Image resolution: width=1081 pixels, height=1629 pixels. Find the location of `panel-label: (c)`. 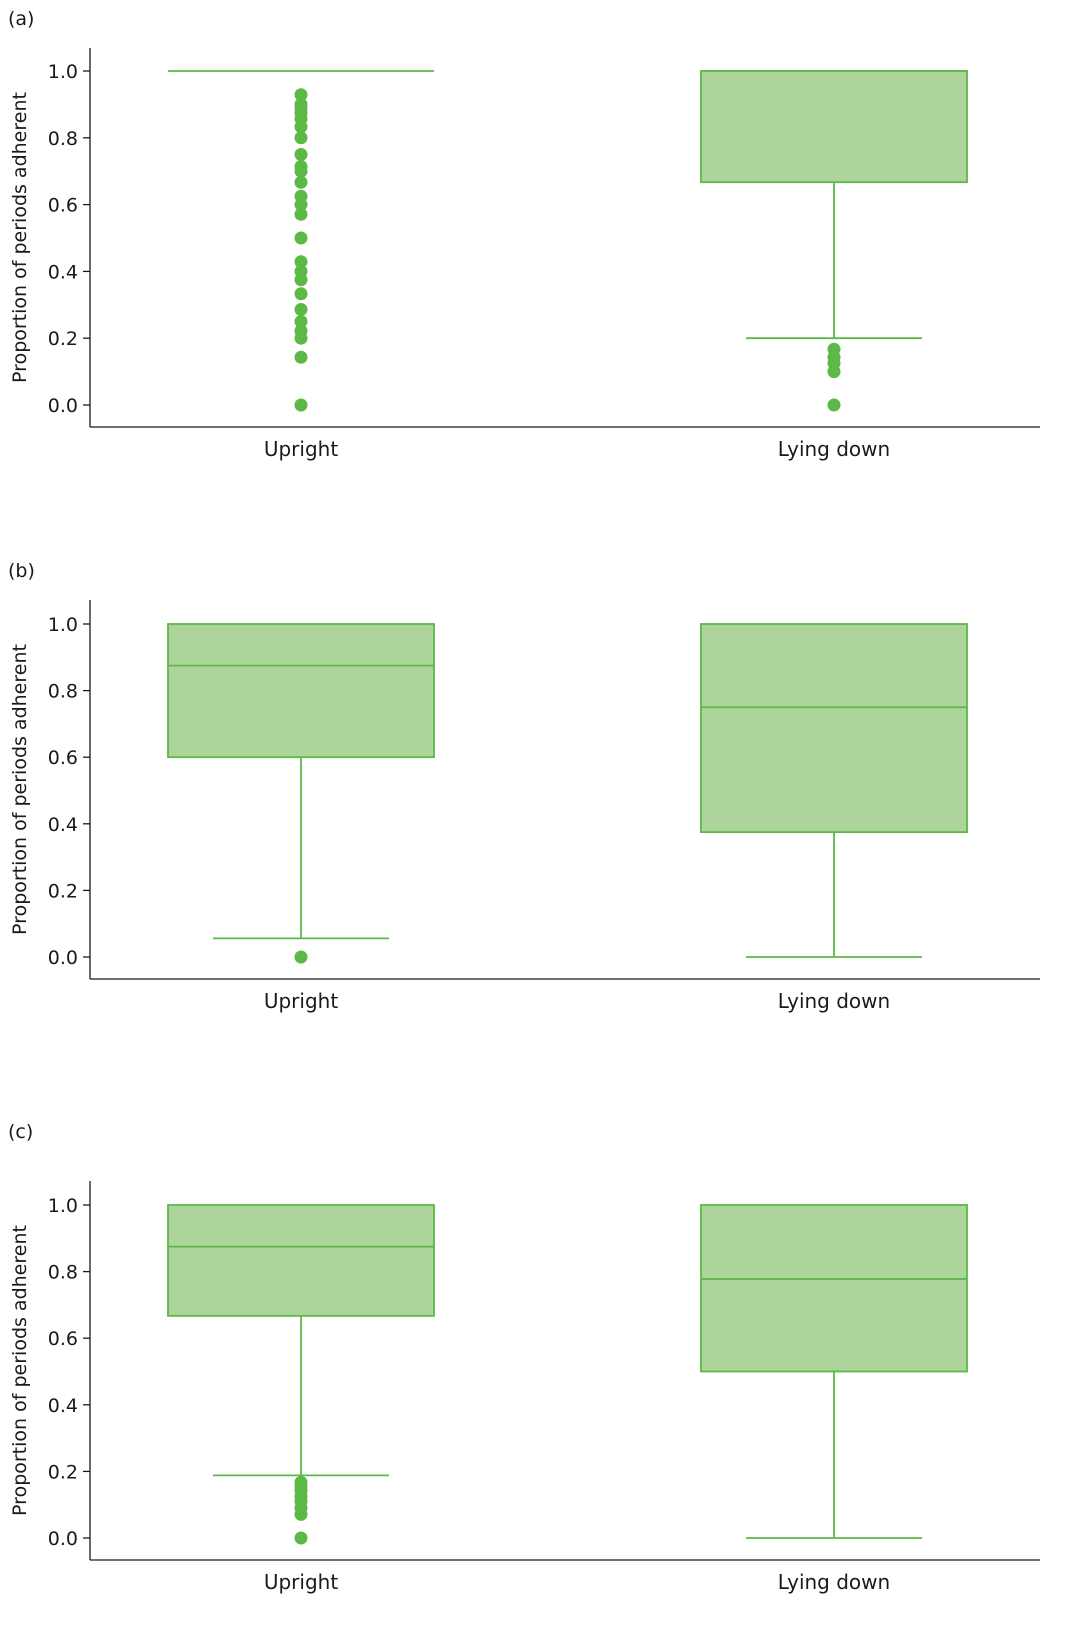

panel-label: (c) is located at coordinates (20, 1132).